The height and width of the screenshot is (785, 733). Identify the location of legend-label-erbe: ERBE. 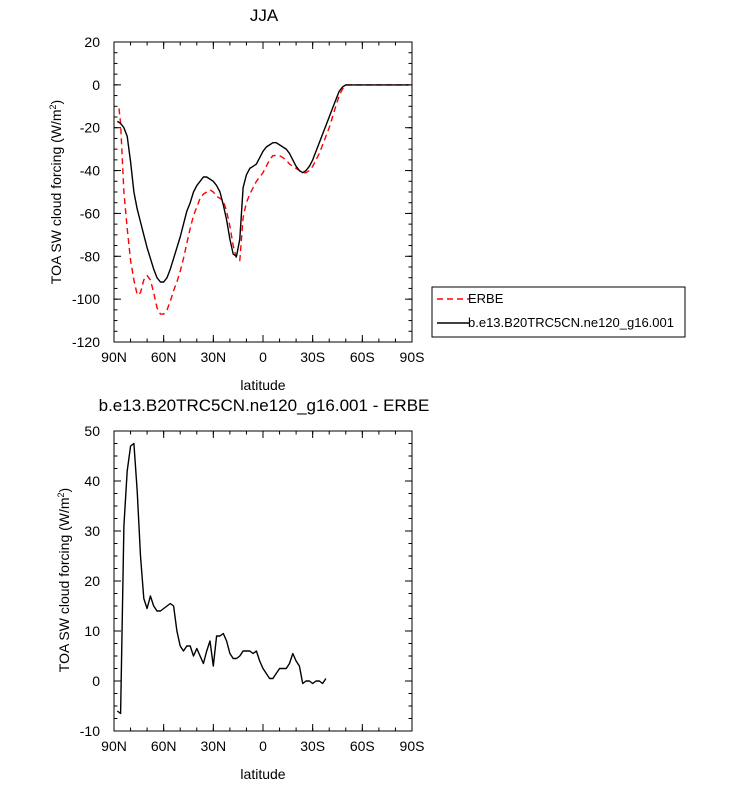
(486, 298).